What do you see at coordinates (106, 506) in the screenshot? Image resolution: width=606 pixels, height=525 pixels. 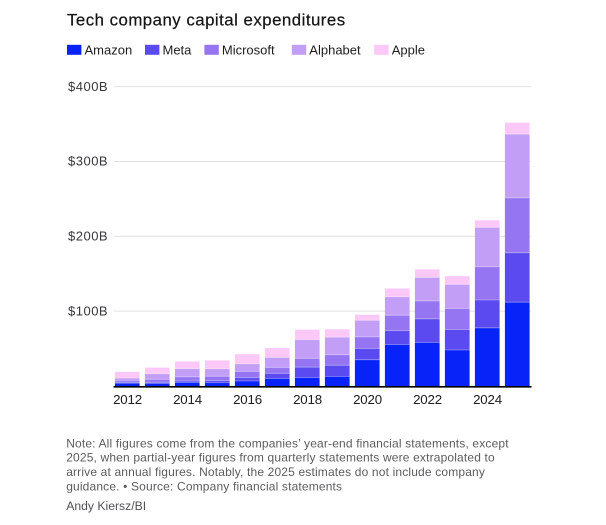 I see `svg-text: Andy Kiersz/BI` at bounding box center [106, 506].